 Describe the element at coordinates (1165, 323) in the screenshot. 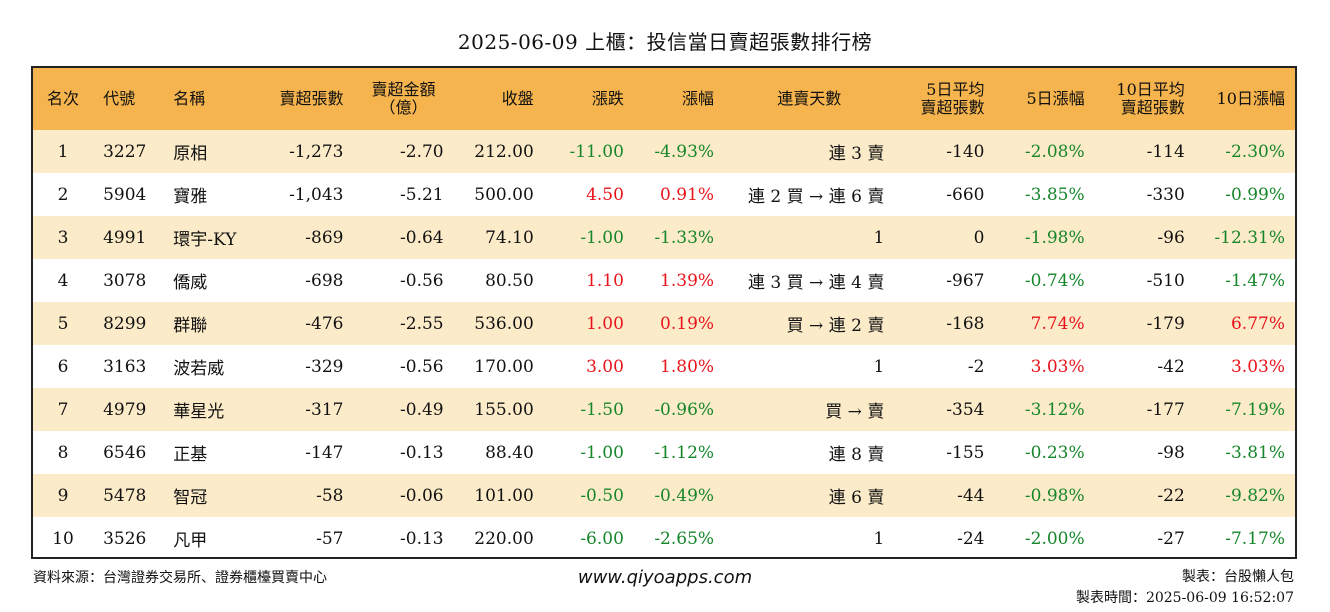

I see `cell-10d-avg: -179` at that location.